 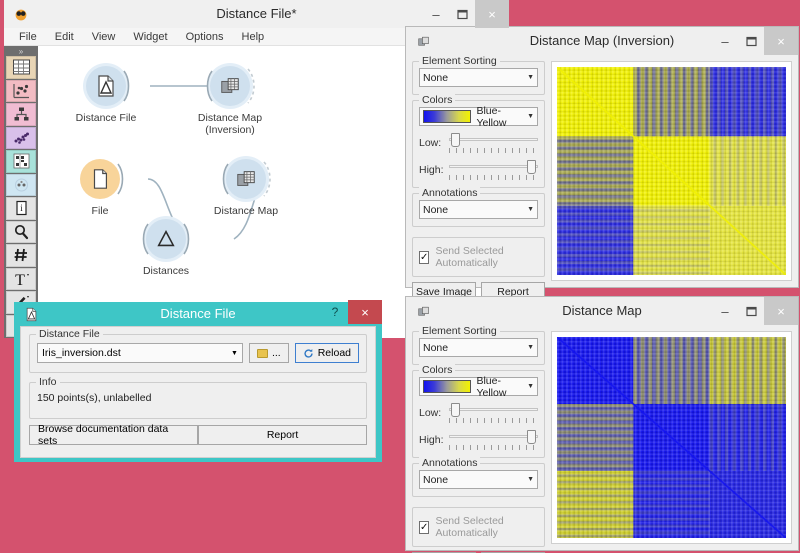 What do you see at coordinates (28, 36) in the screenshot?
I see `menu-item-file: File` at bounding box center [28, 36].